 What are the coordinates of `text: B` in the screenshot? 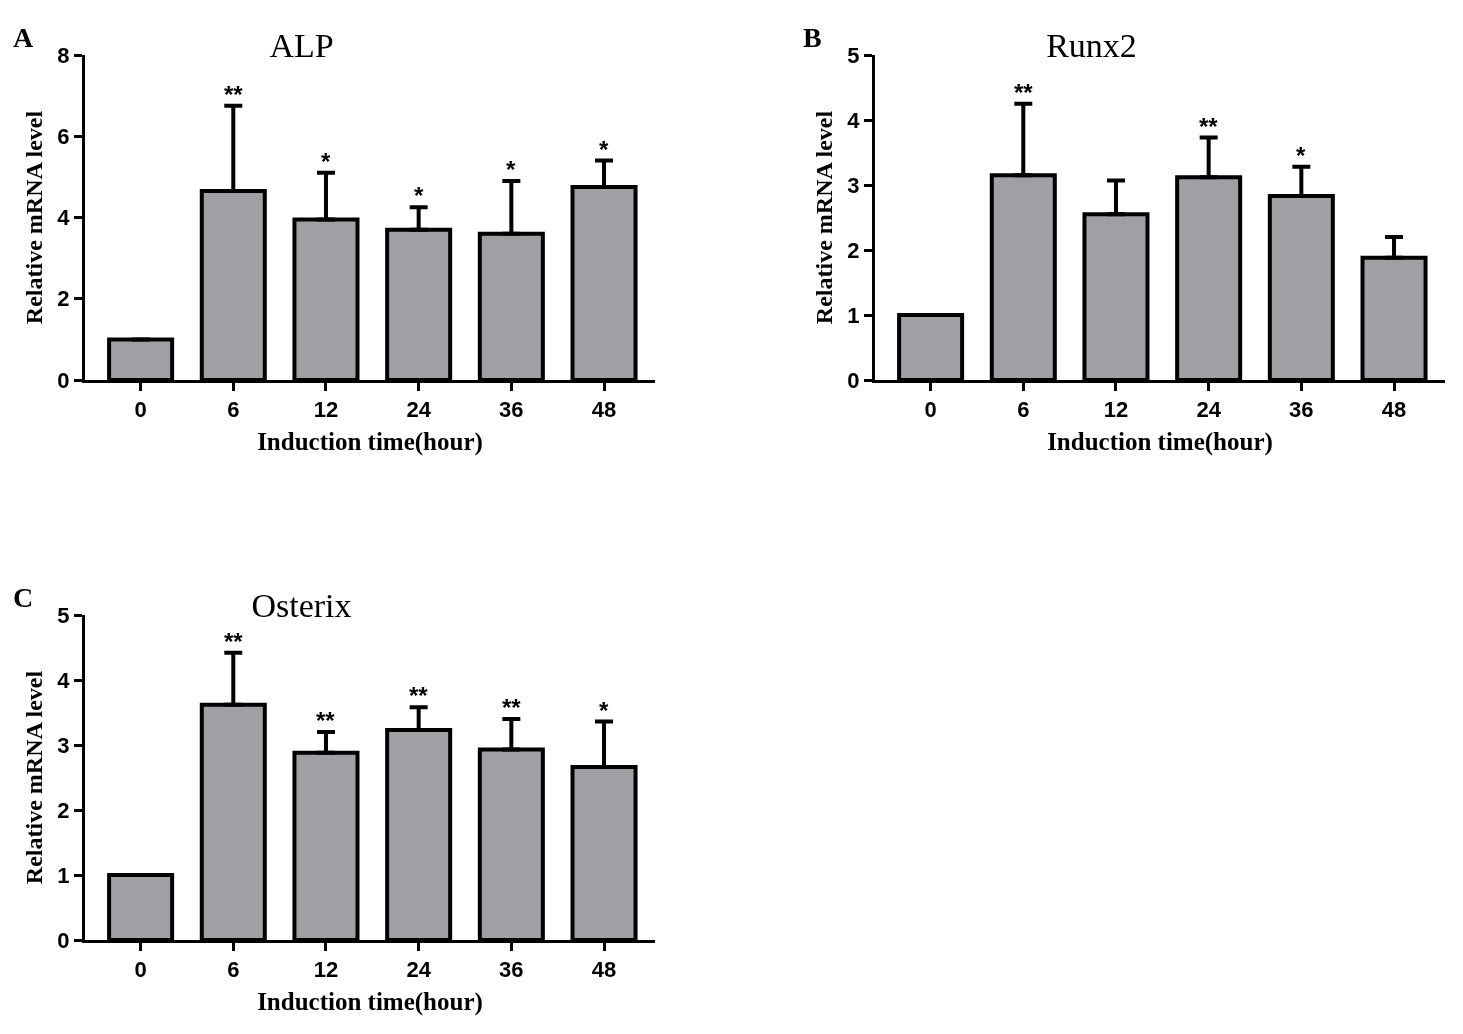 It's located at (812, 37).